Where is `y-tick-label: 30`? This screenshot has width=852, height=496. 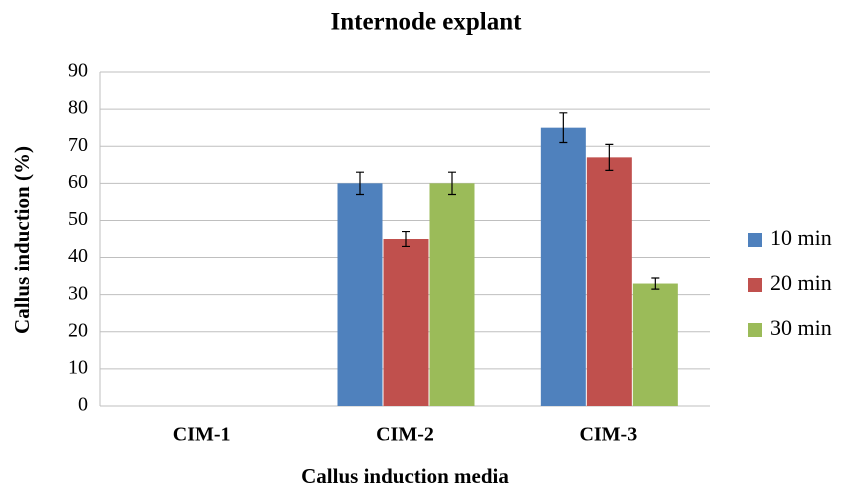
y-tick-label: 30 is located at coordinates (78, 293).